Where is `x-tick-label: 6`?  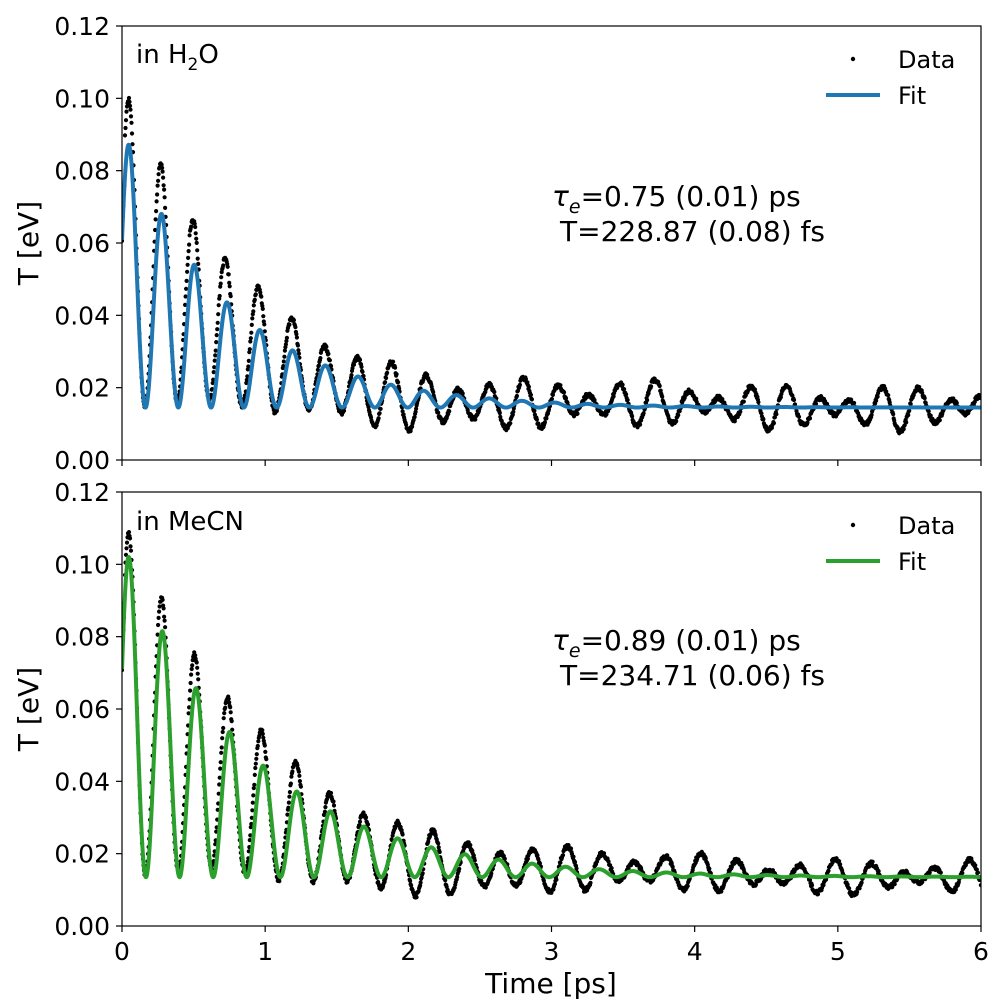 x-tick-label: 6 is located at coordinates (981, 951).